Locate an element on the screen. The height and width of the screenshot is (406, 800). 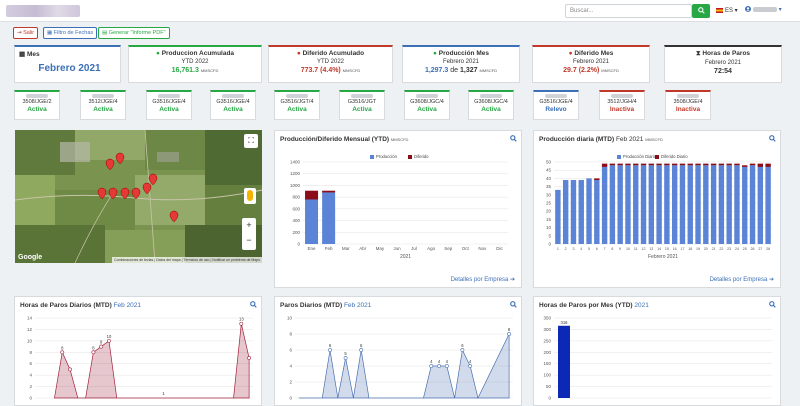
well-card: 3508/JGE/2 Activa is located at coordinates (37, 105).